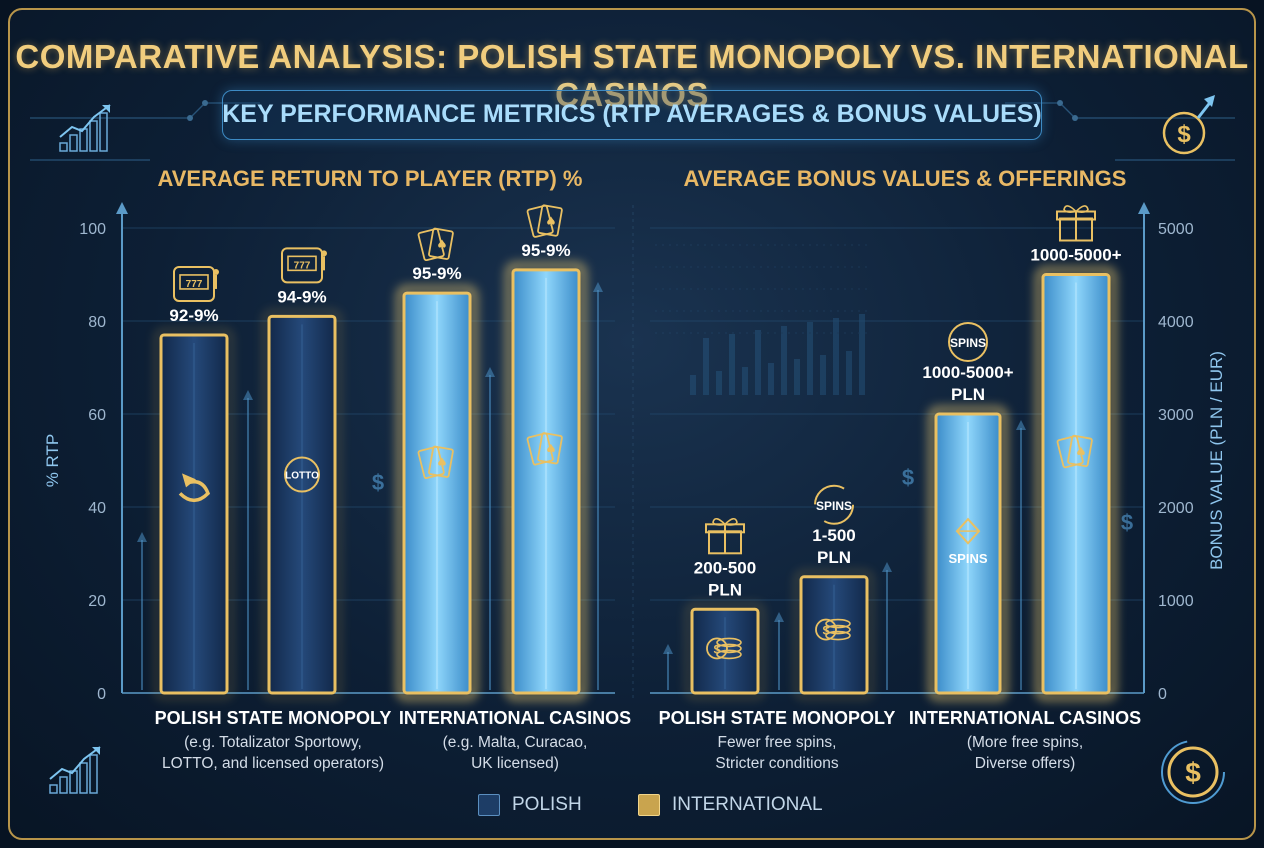 The width and height of the screenshot is (1264, 848). Describe the element at coordinates (649, 805) in the screenshot. I see `legend-swatch-international` at that location.